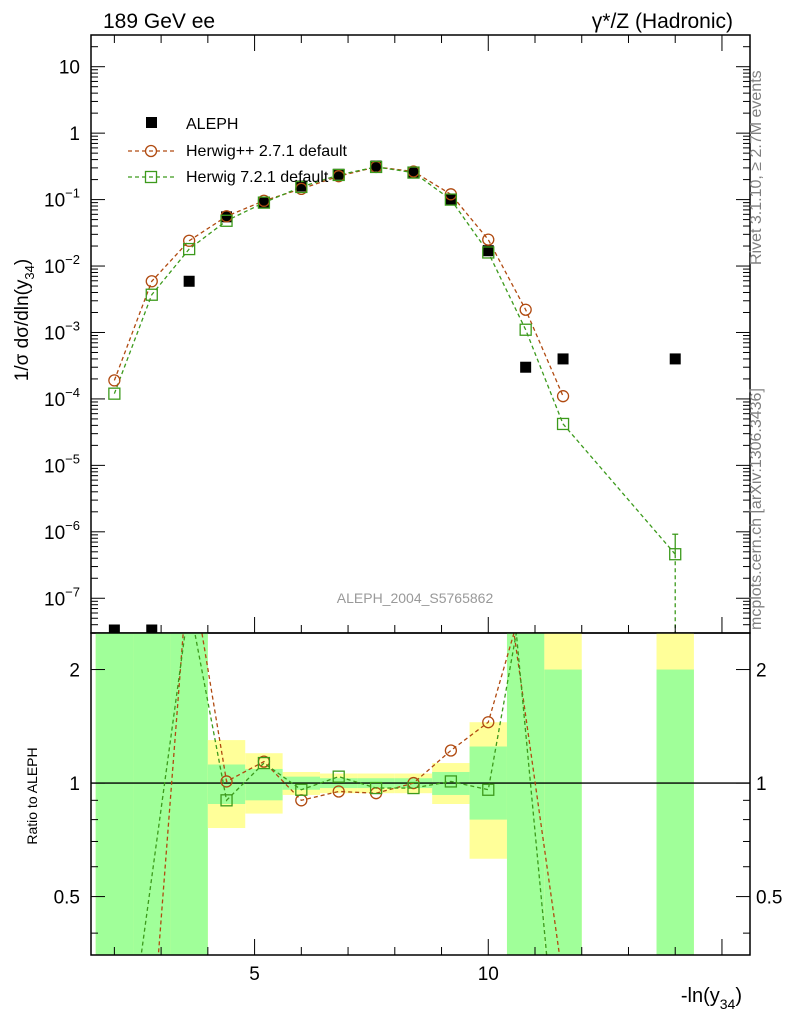 This screenshot has width=786, height=1024. I want to click on ratio-y-tick-label: 2, so click(74, 671).